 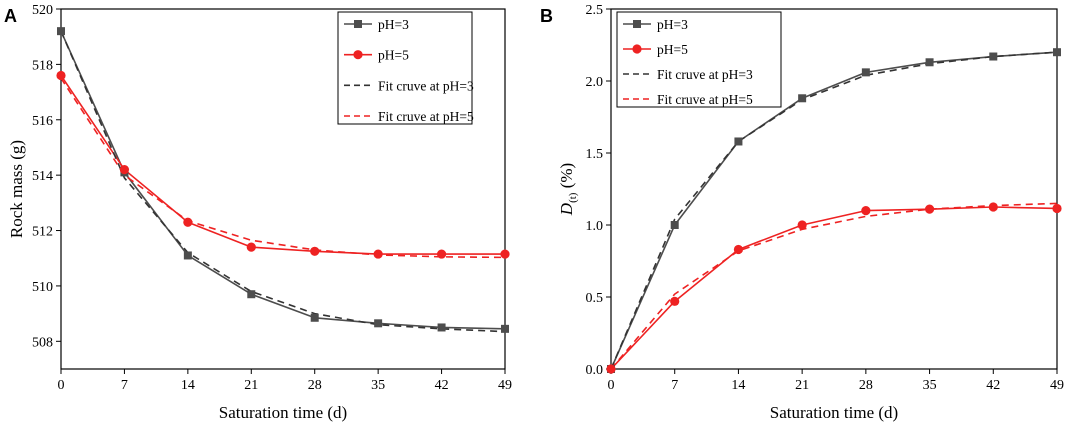 What do you see at coordinates (566, 209) in the screenshot?
I see `y-axis-title-main: D` at bounding box center [566, 209].